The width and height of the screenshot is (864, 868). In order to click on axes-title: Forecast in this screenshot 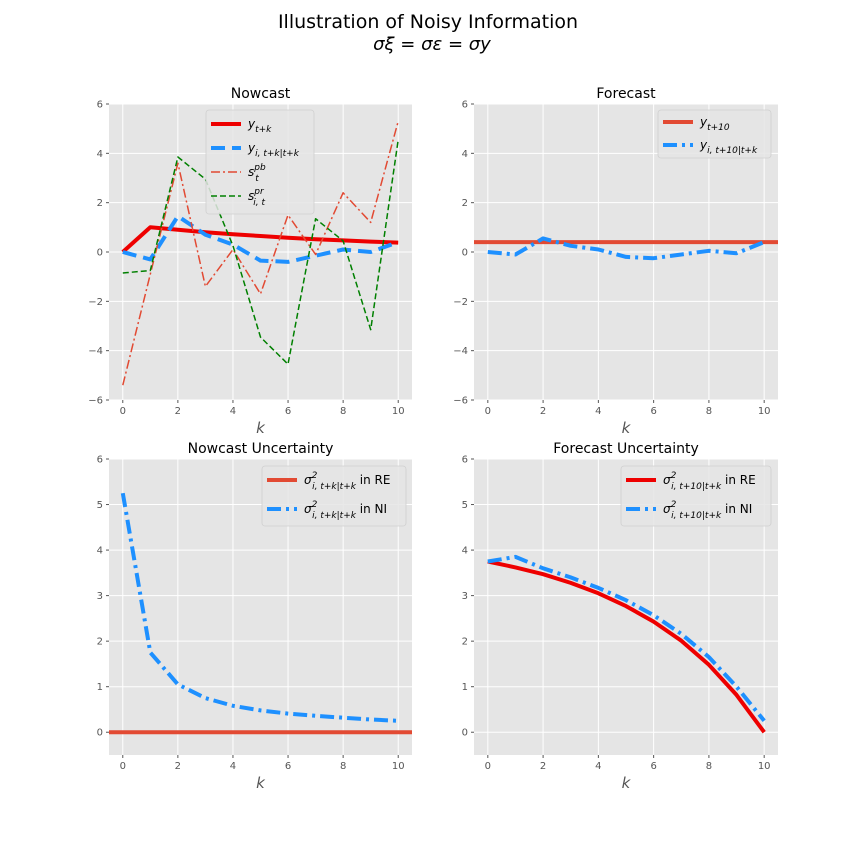, I will do `click(626, 94)`.